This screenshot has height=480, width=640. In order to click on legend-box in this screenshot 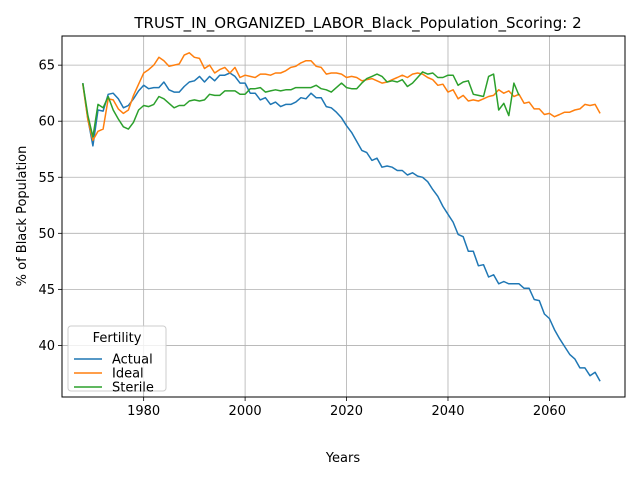, I will do `click(117, 358)`.